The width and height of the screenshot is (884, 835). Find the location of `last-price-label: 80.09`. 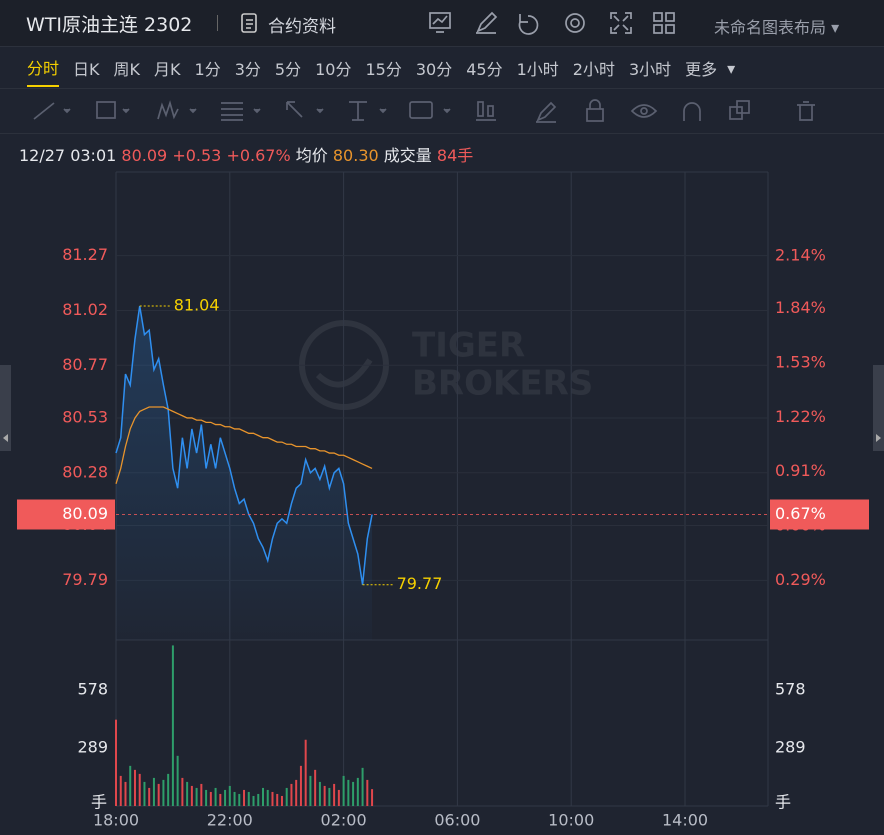

last-price-label: 80.09 is located at coordinates (85, 513).